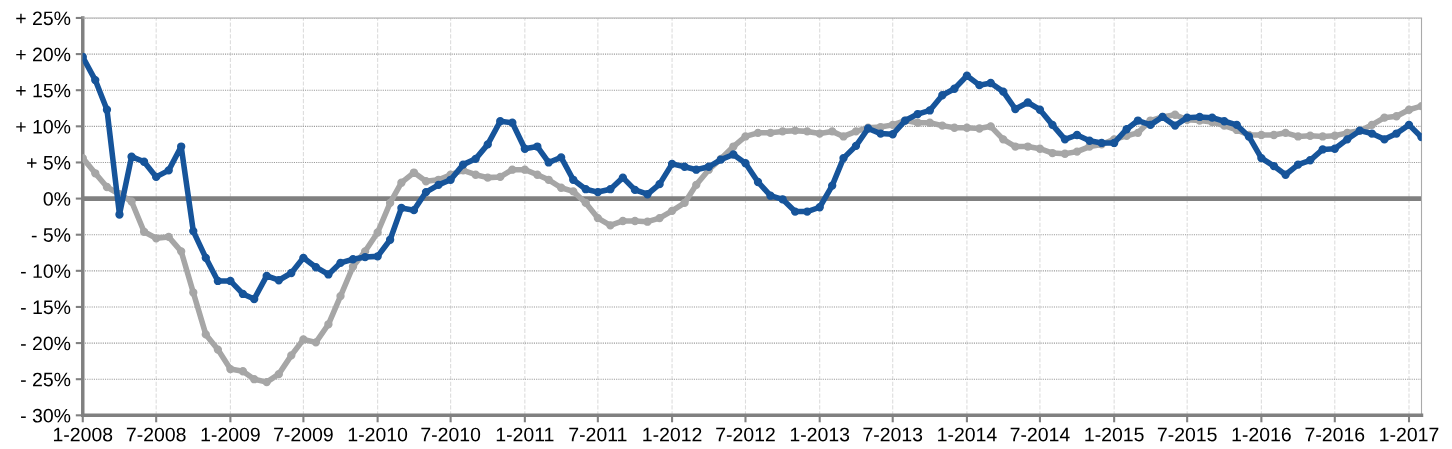  Describe the element at coordinates (1261, 434) in the screenshot. I see `x-tick-label: 1-2016` at that location.